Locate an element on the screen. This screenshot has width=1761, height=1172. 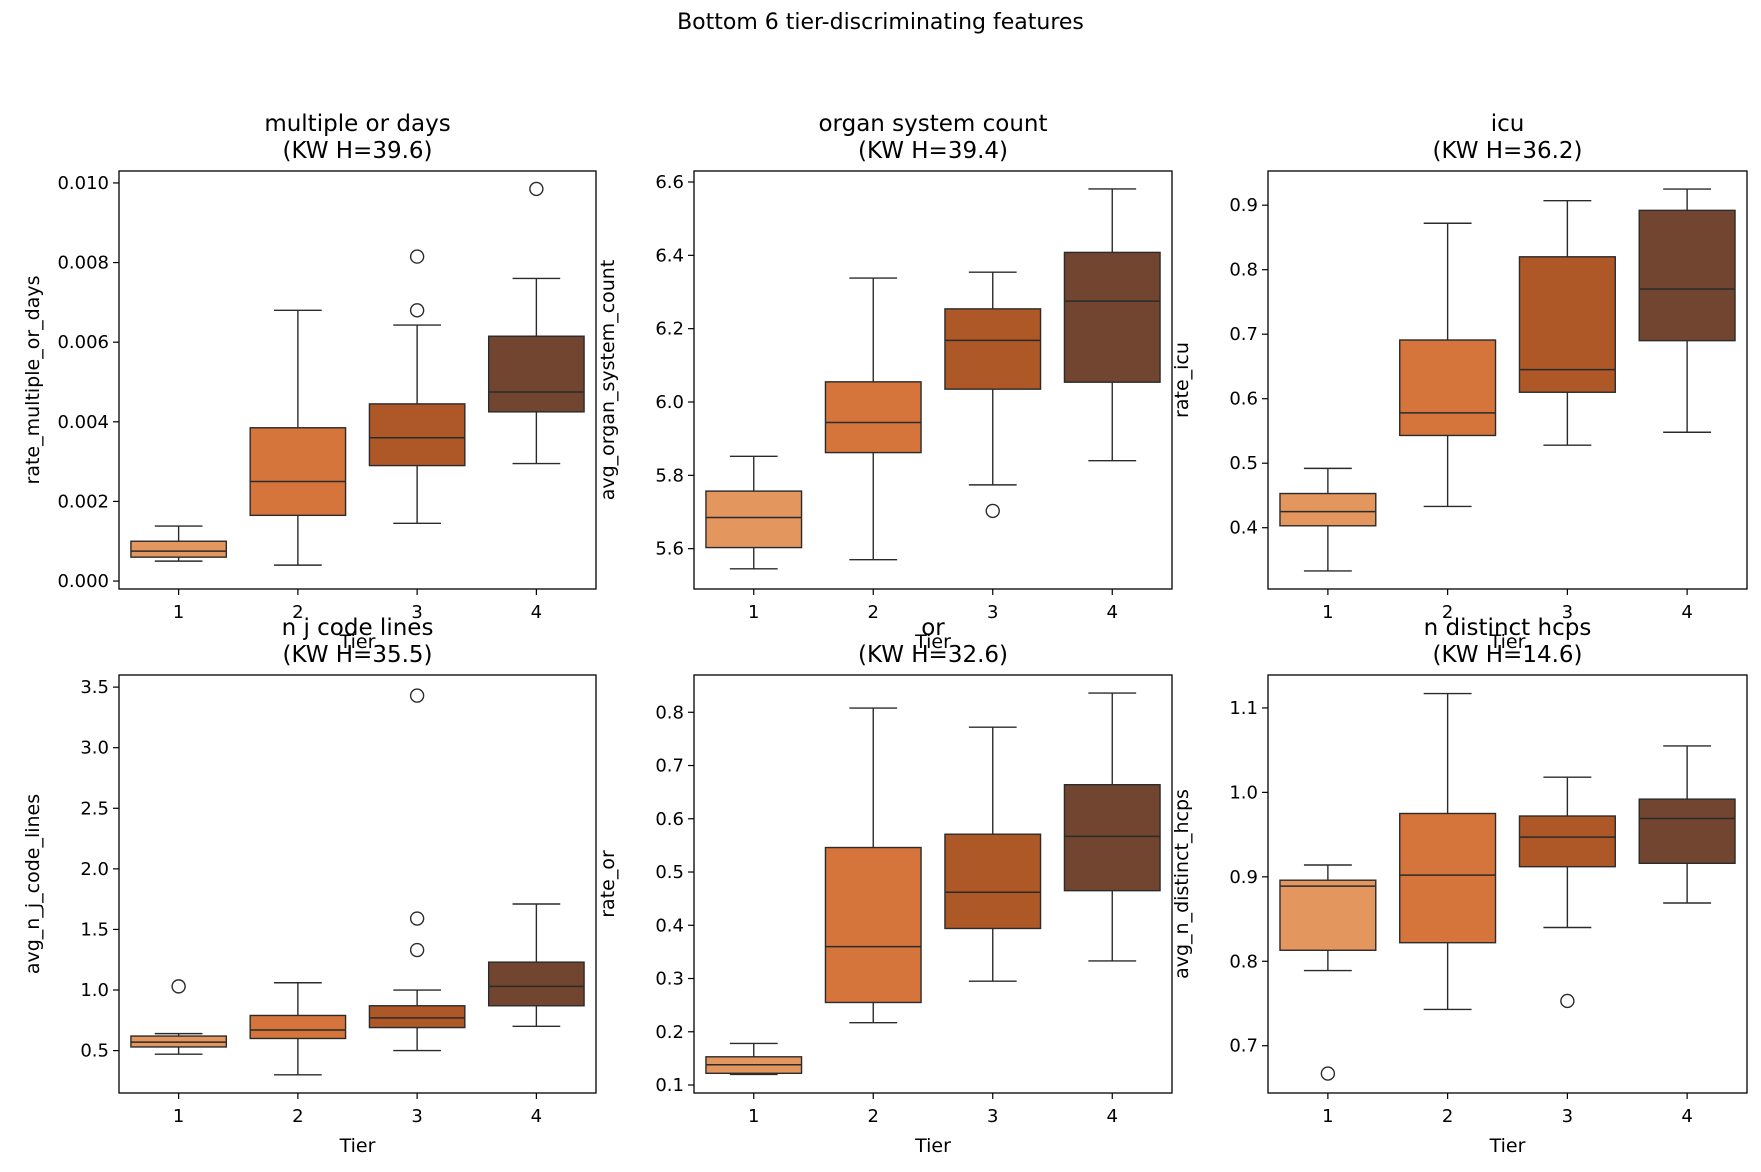
y-tick-label: 3.0 is located at coordinates (94, 748).